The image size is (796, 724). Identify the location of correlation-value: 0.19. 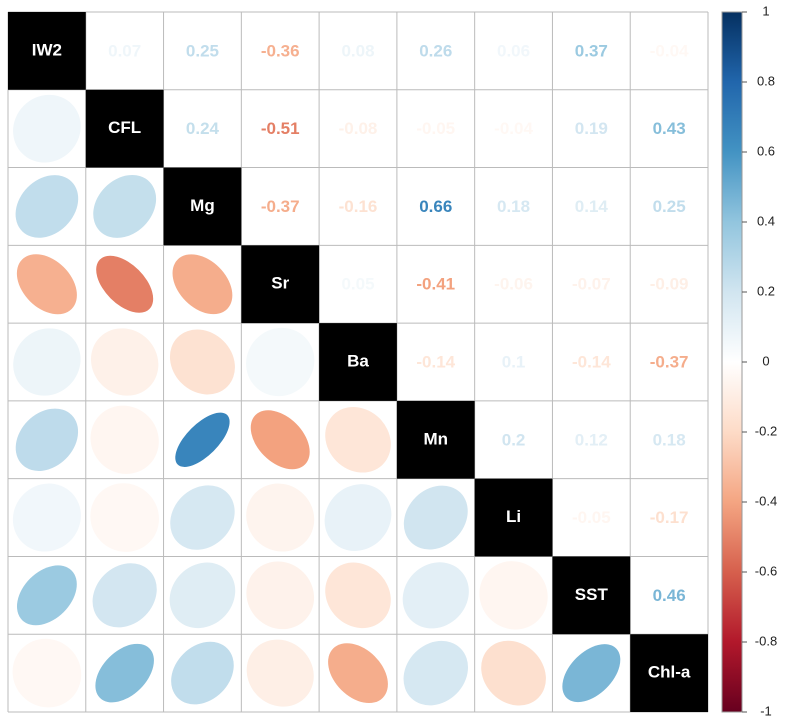
(591, 128).